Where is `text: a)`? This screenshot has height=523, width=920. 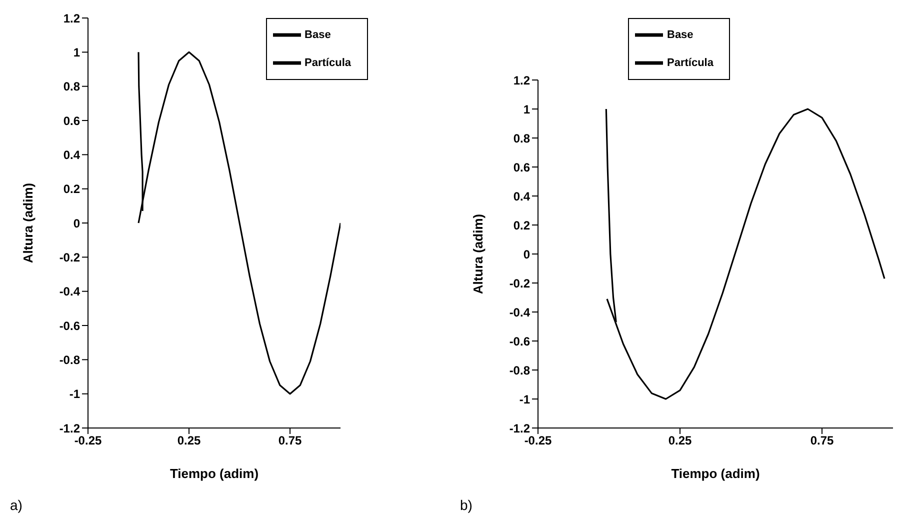
text: a) is located at coordinates (16, 505).